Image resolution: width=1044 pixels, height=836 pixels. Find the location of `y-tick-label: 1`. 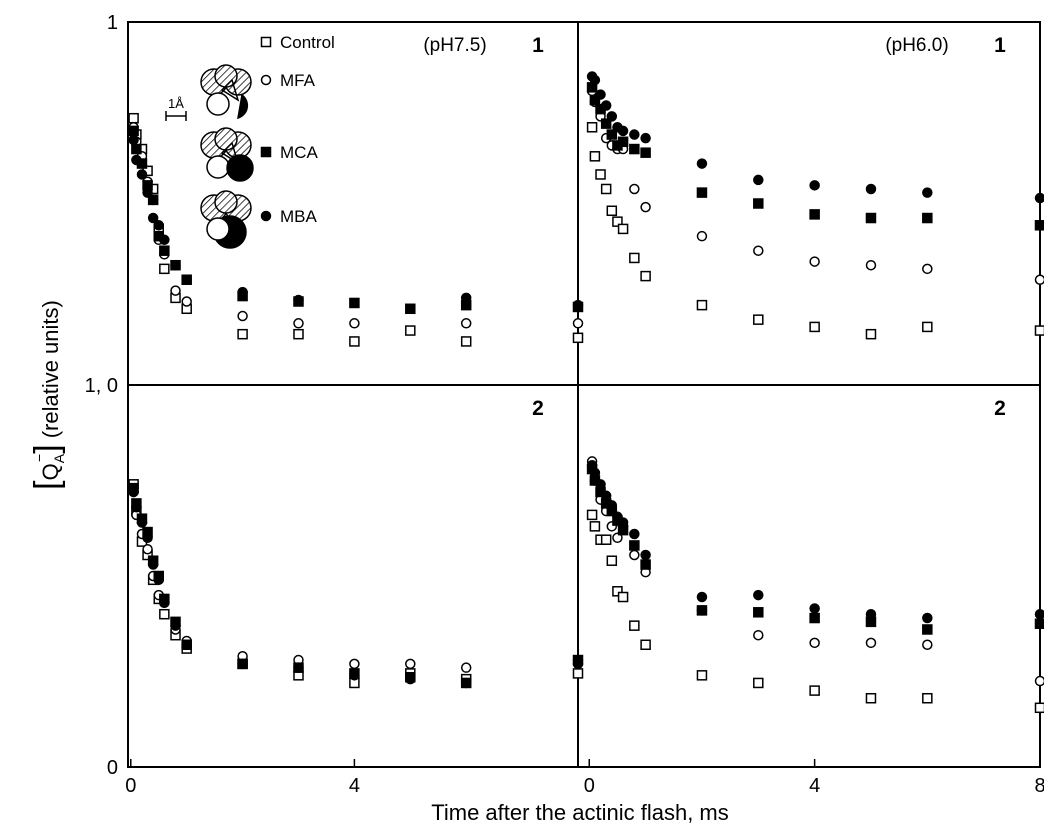

y-tick-label: 1 is located at coordinates (112, 23).